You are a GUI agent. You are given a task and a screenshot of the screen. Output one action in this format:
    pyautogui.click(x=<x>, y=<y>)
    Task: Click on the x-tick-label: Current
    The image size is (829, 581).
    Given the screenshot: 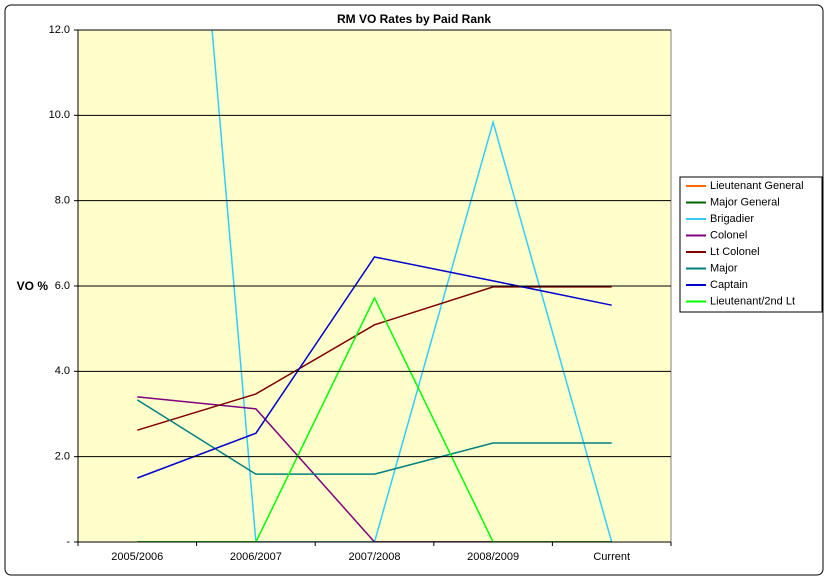 What is the action you would take?
    pyautogui.click(x=611, y=557)
    